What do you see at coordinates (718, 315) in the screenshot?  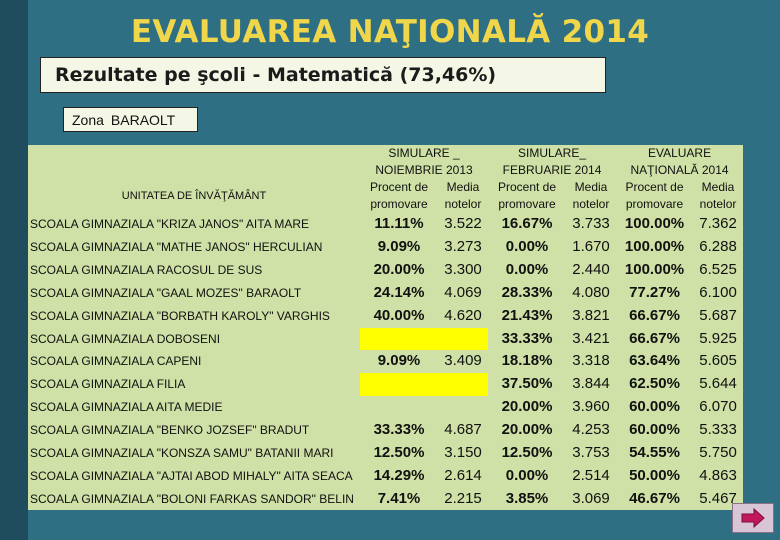 I see `eval-average-cell: 5.687` at bounding box center [718, 315].